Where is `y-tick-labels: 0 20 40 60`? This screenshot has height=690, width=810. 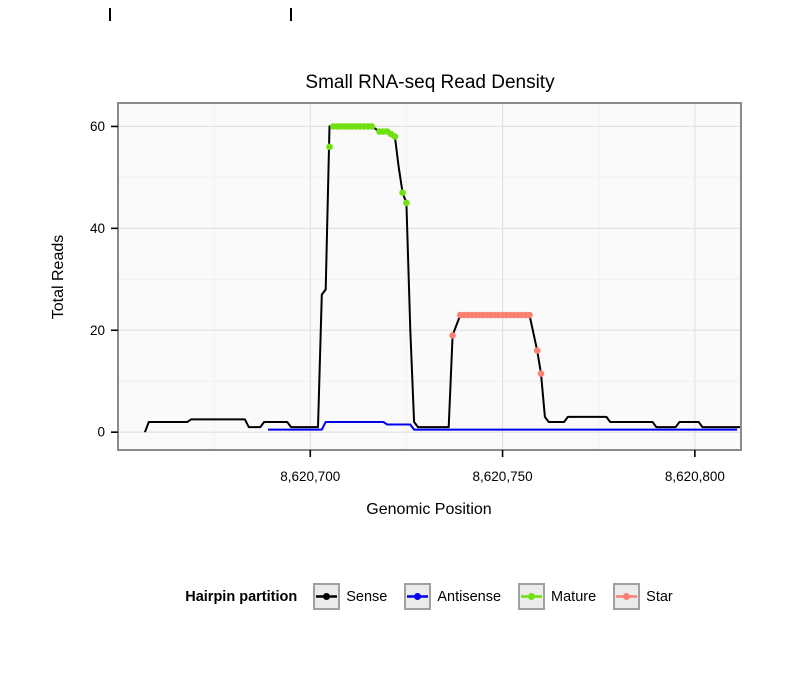
y-tick-labels: 0 20 40 60 is located at coordinates (97, 279).